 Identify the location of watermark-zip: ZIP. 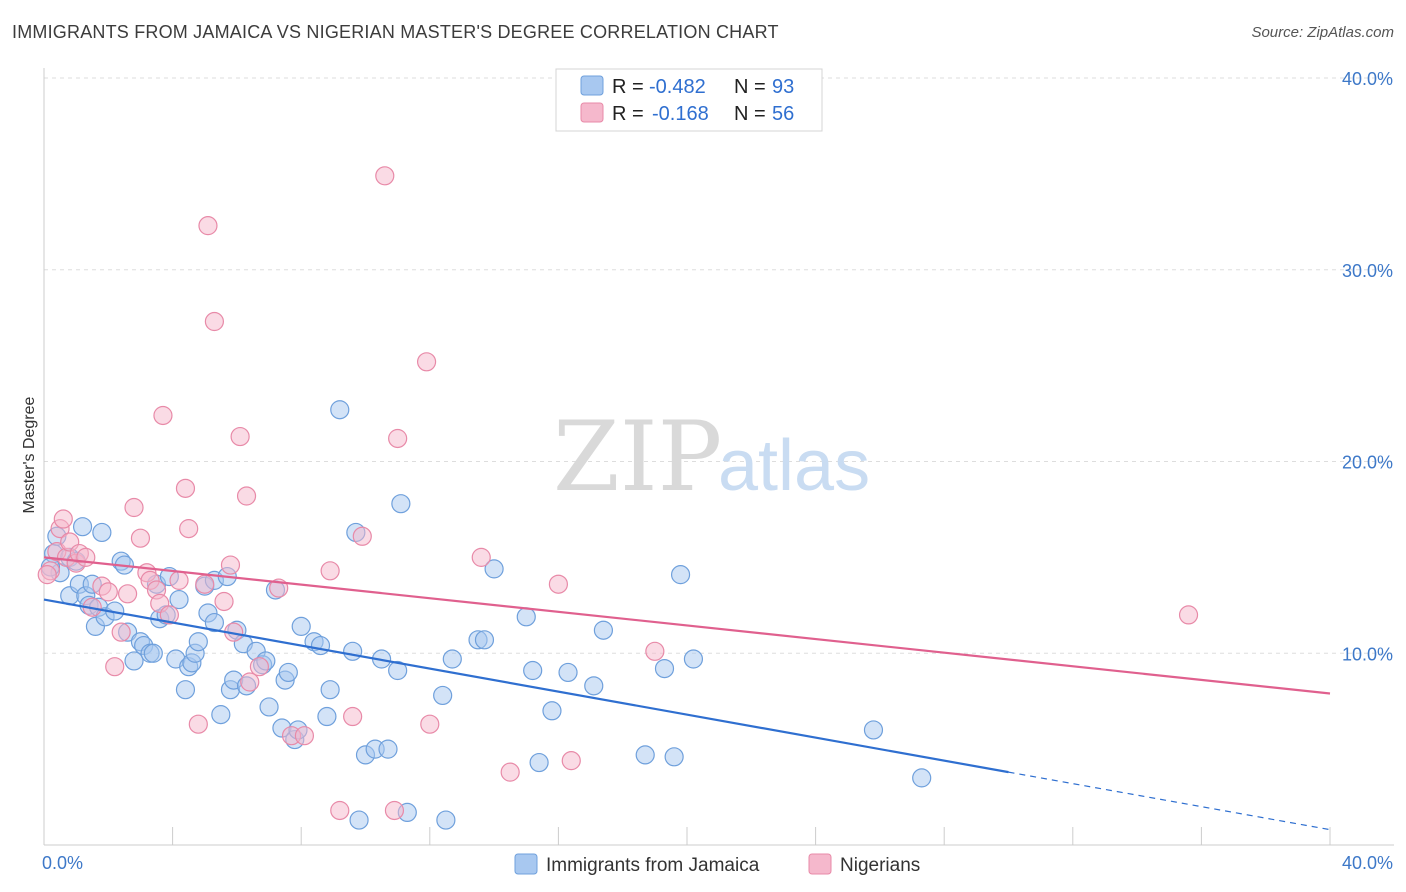
(637, 457).